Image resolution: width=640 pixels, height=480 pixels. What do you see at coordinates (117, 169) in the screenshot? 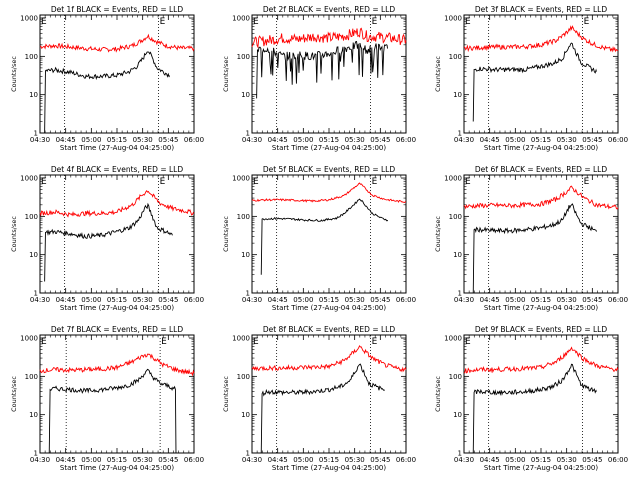
I see `chart-title: Det 4f BLACK = Events, RED = LLD` at bounding box center [117, 169].